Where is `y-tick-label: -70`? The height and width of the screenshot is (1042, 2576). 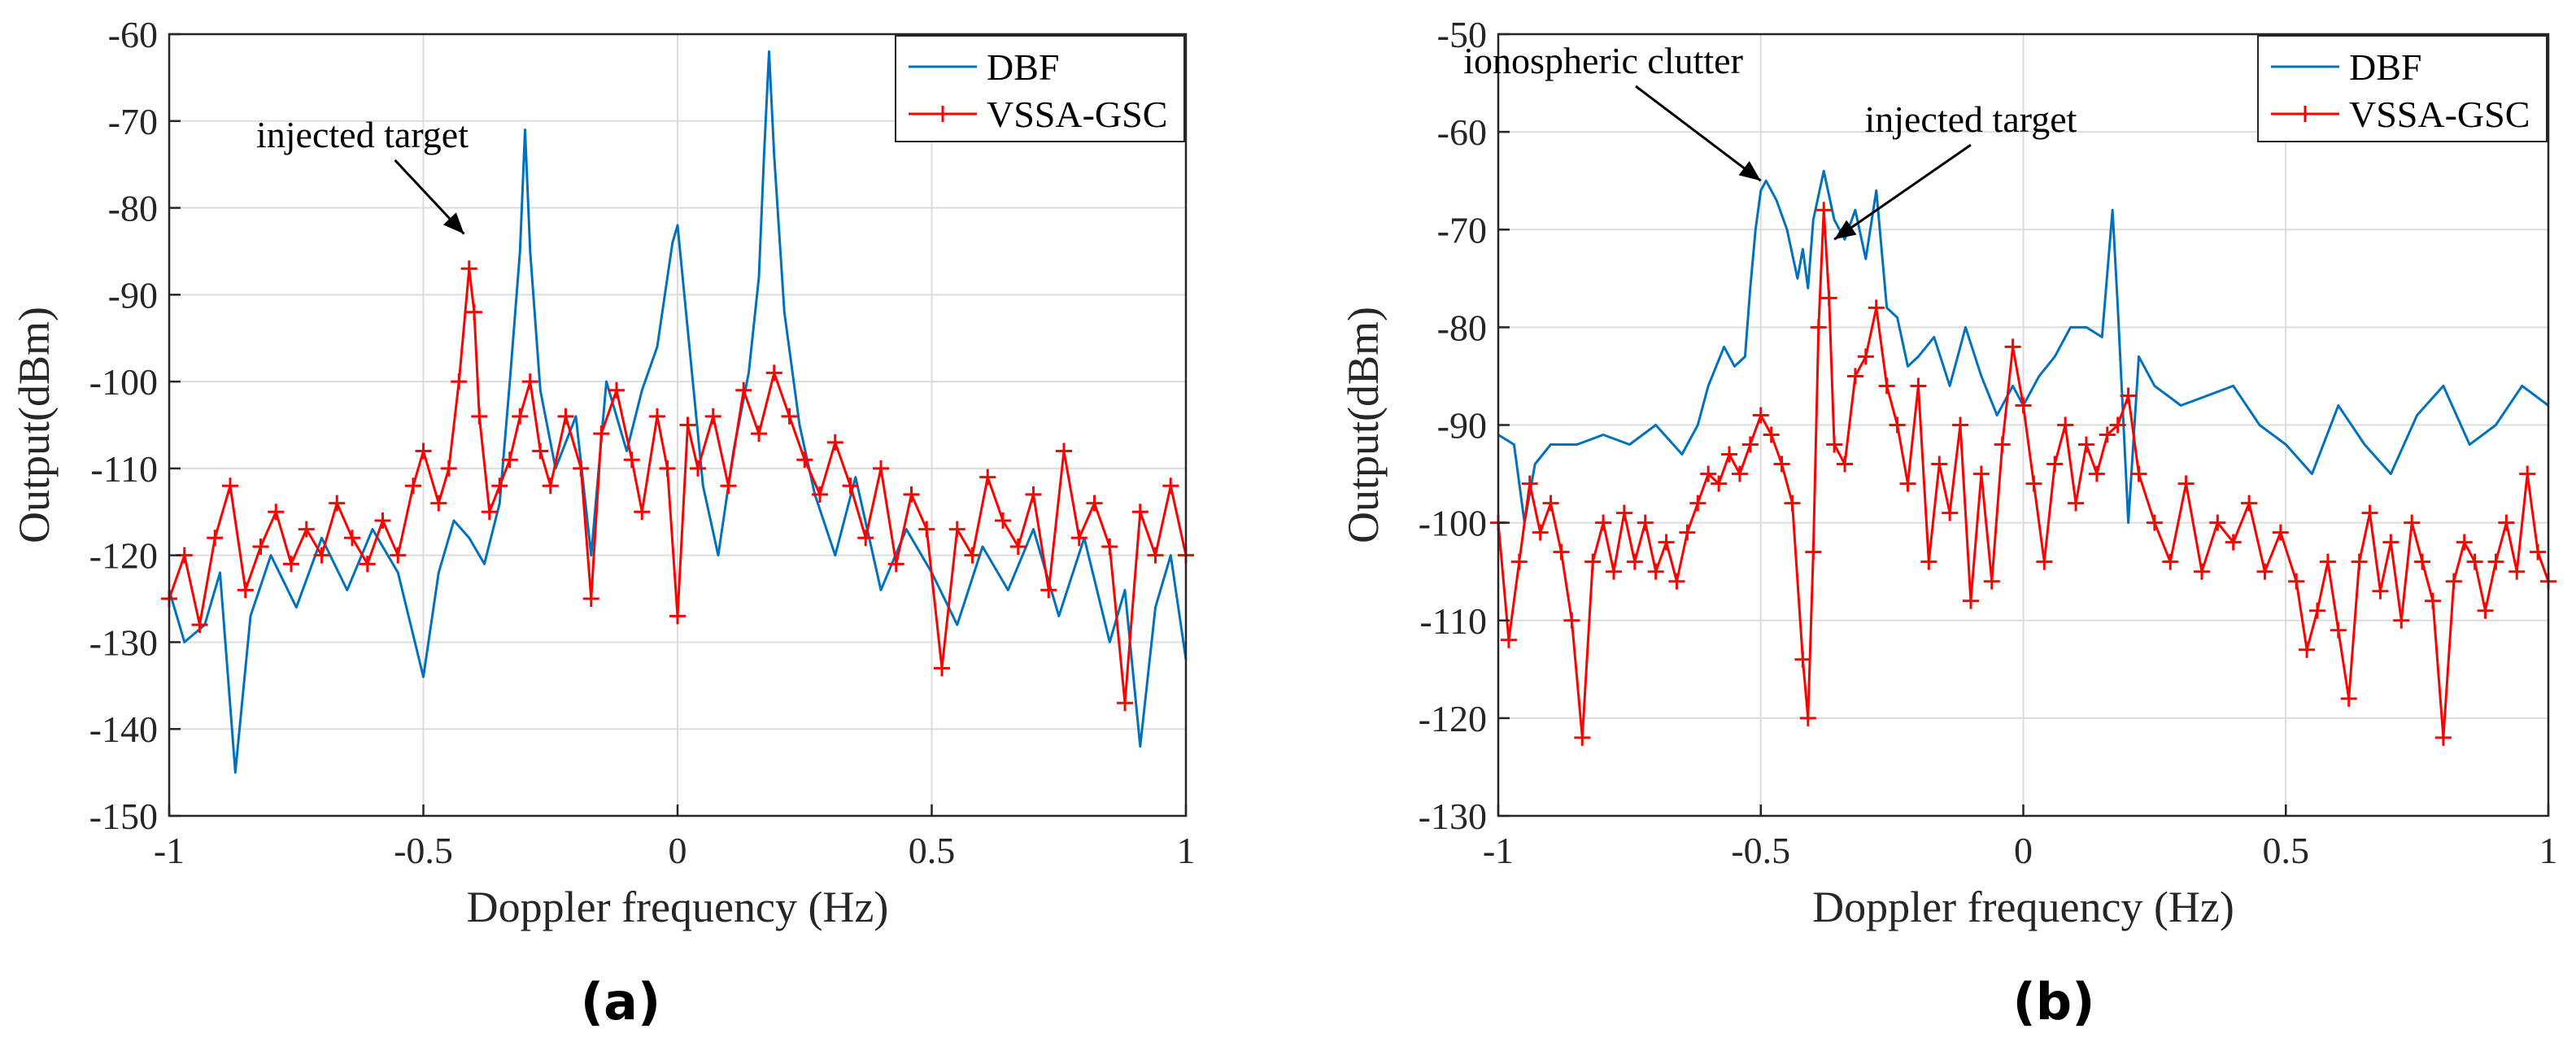 y-tick-label: -70 is located at coordinates (133, 121).